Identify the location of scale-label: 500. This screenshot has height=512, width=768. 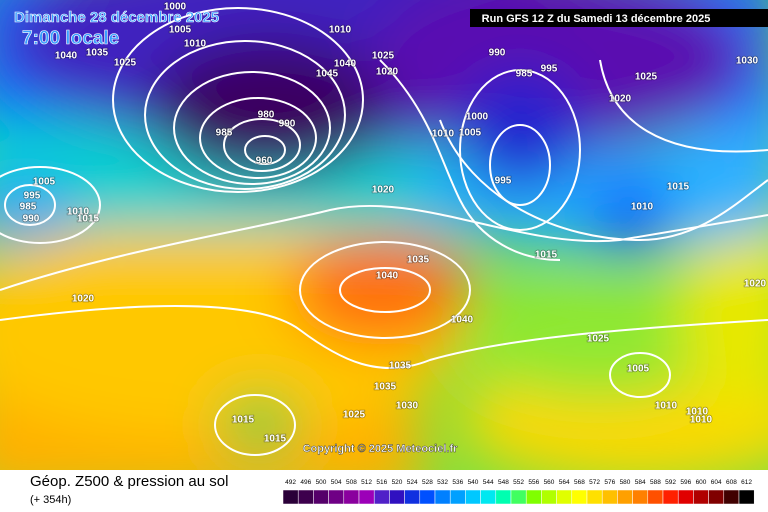
(321, 482).